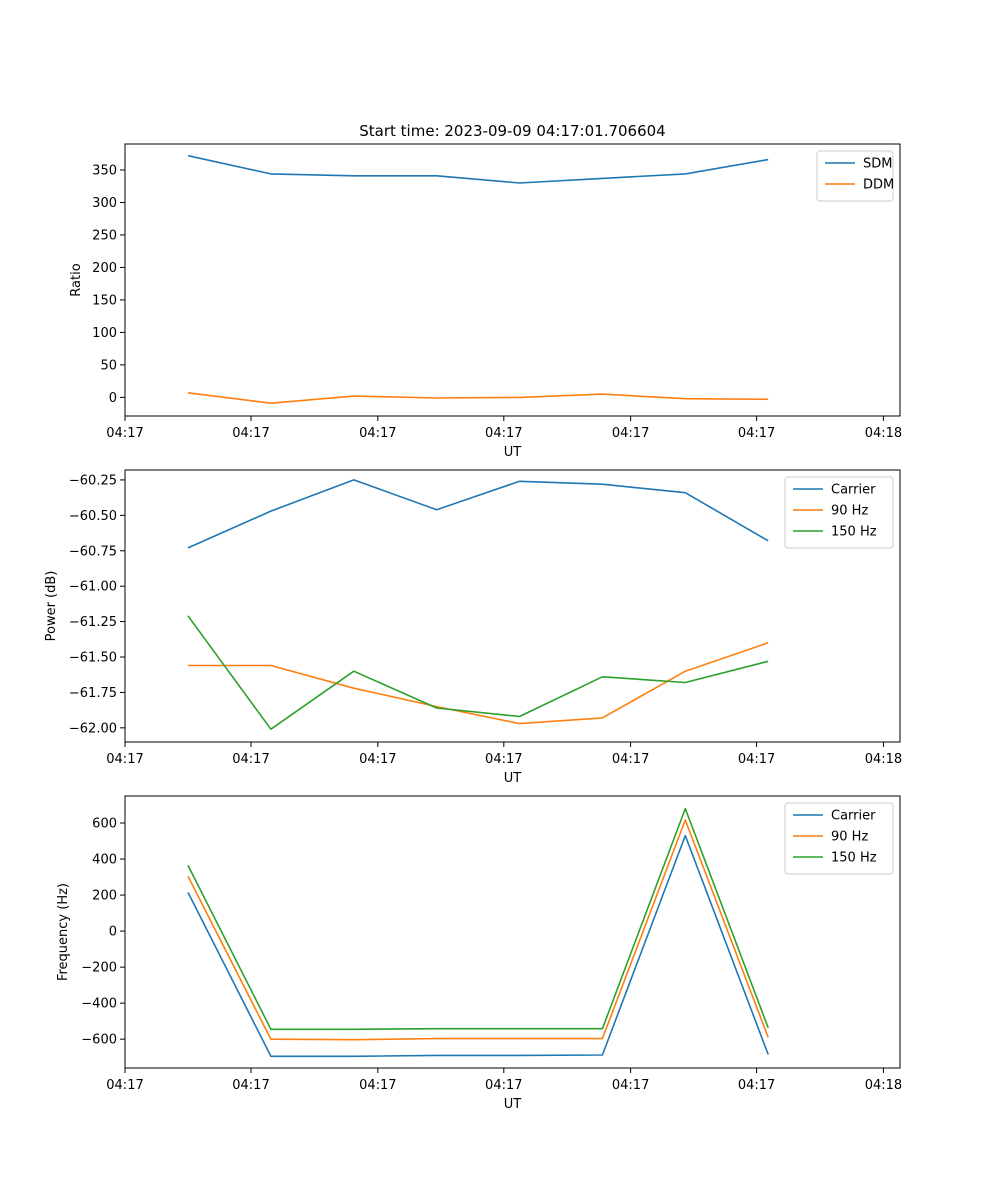 This screenshot has height=1200, width=1000. What do you see at coordinates (478, 930) in the screenshot?
I see `frequency-series-90-hz-line` at bounding box center [478, 930].